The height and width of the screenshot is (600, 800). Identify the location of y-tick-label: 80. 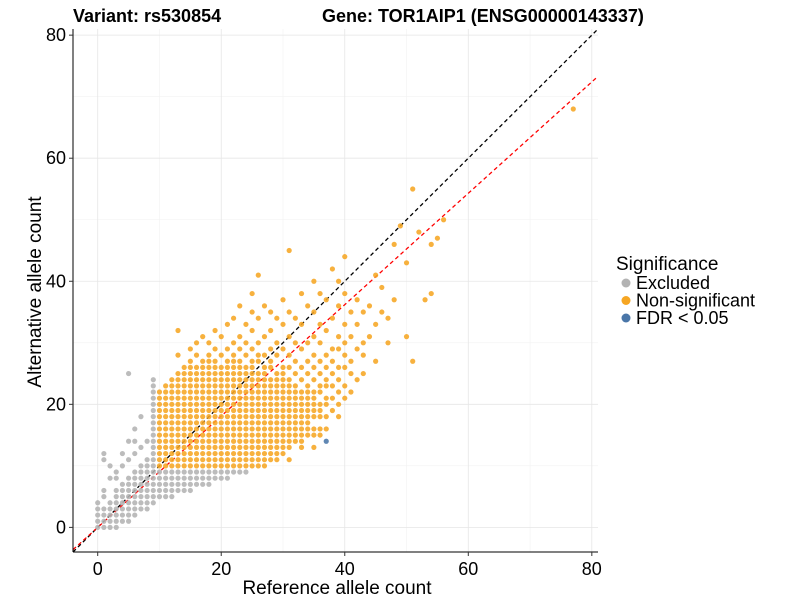
(56, 35).